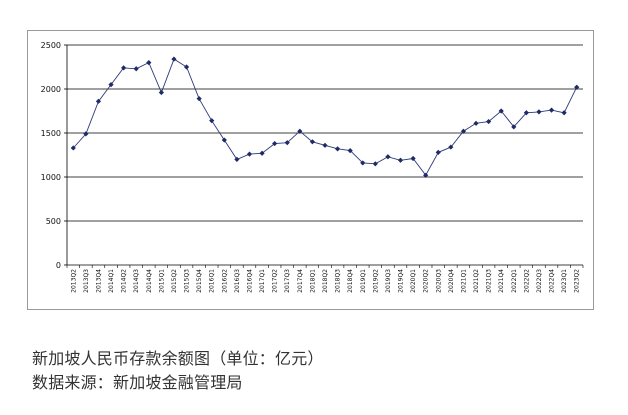 The width and height of the screenshot is (628, 415). Describe the element at coordinates (312, 281) in the screenshot. I see `x-tick-label: 2018Q1` at that location.